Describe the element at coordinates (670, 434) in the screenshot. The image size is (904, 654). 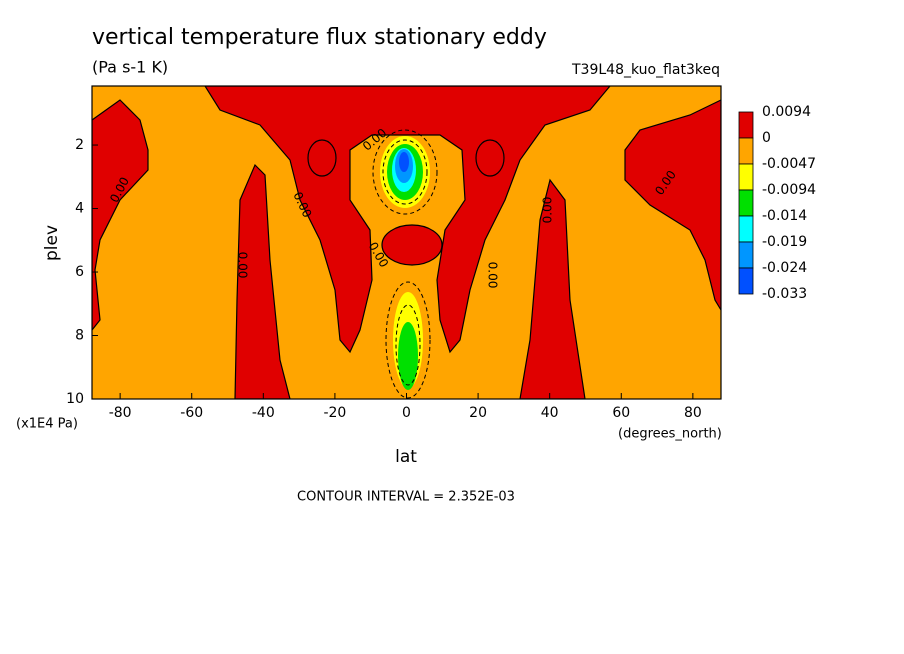
I see `x-axis-units: (degrees_north)` at that location.